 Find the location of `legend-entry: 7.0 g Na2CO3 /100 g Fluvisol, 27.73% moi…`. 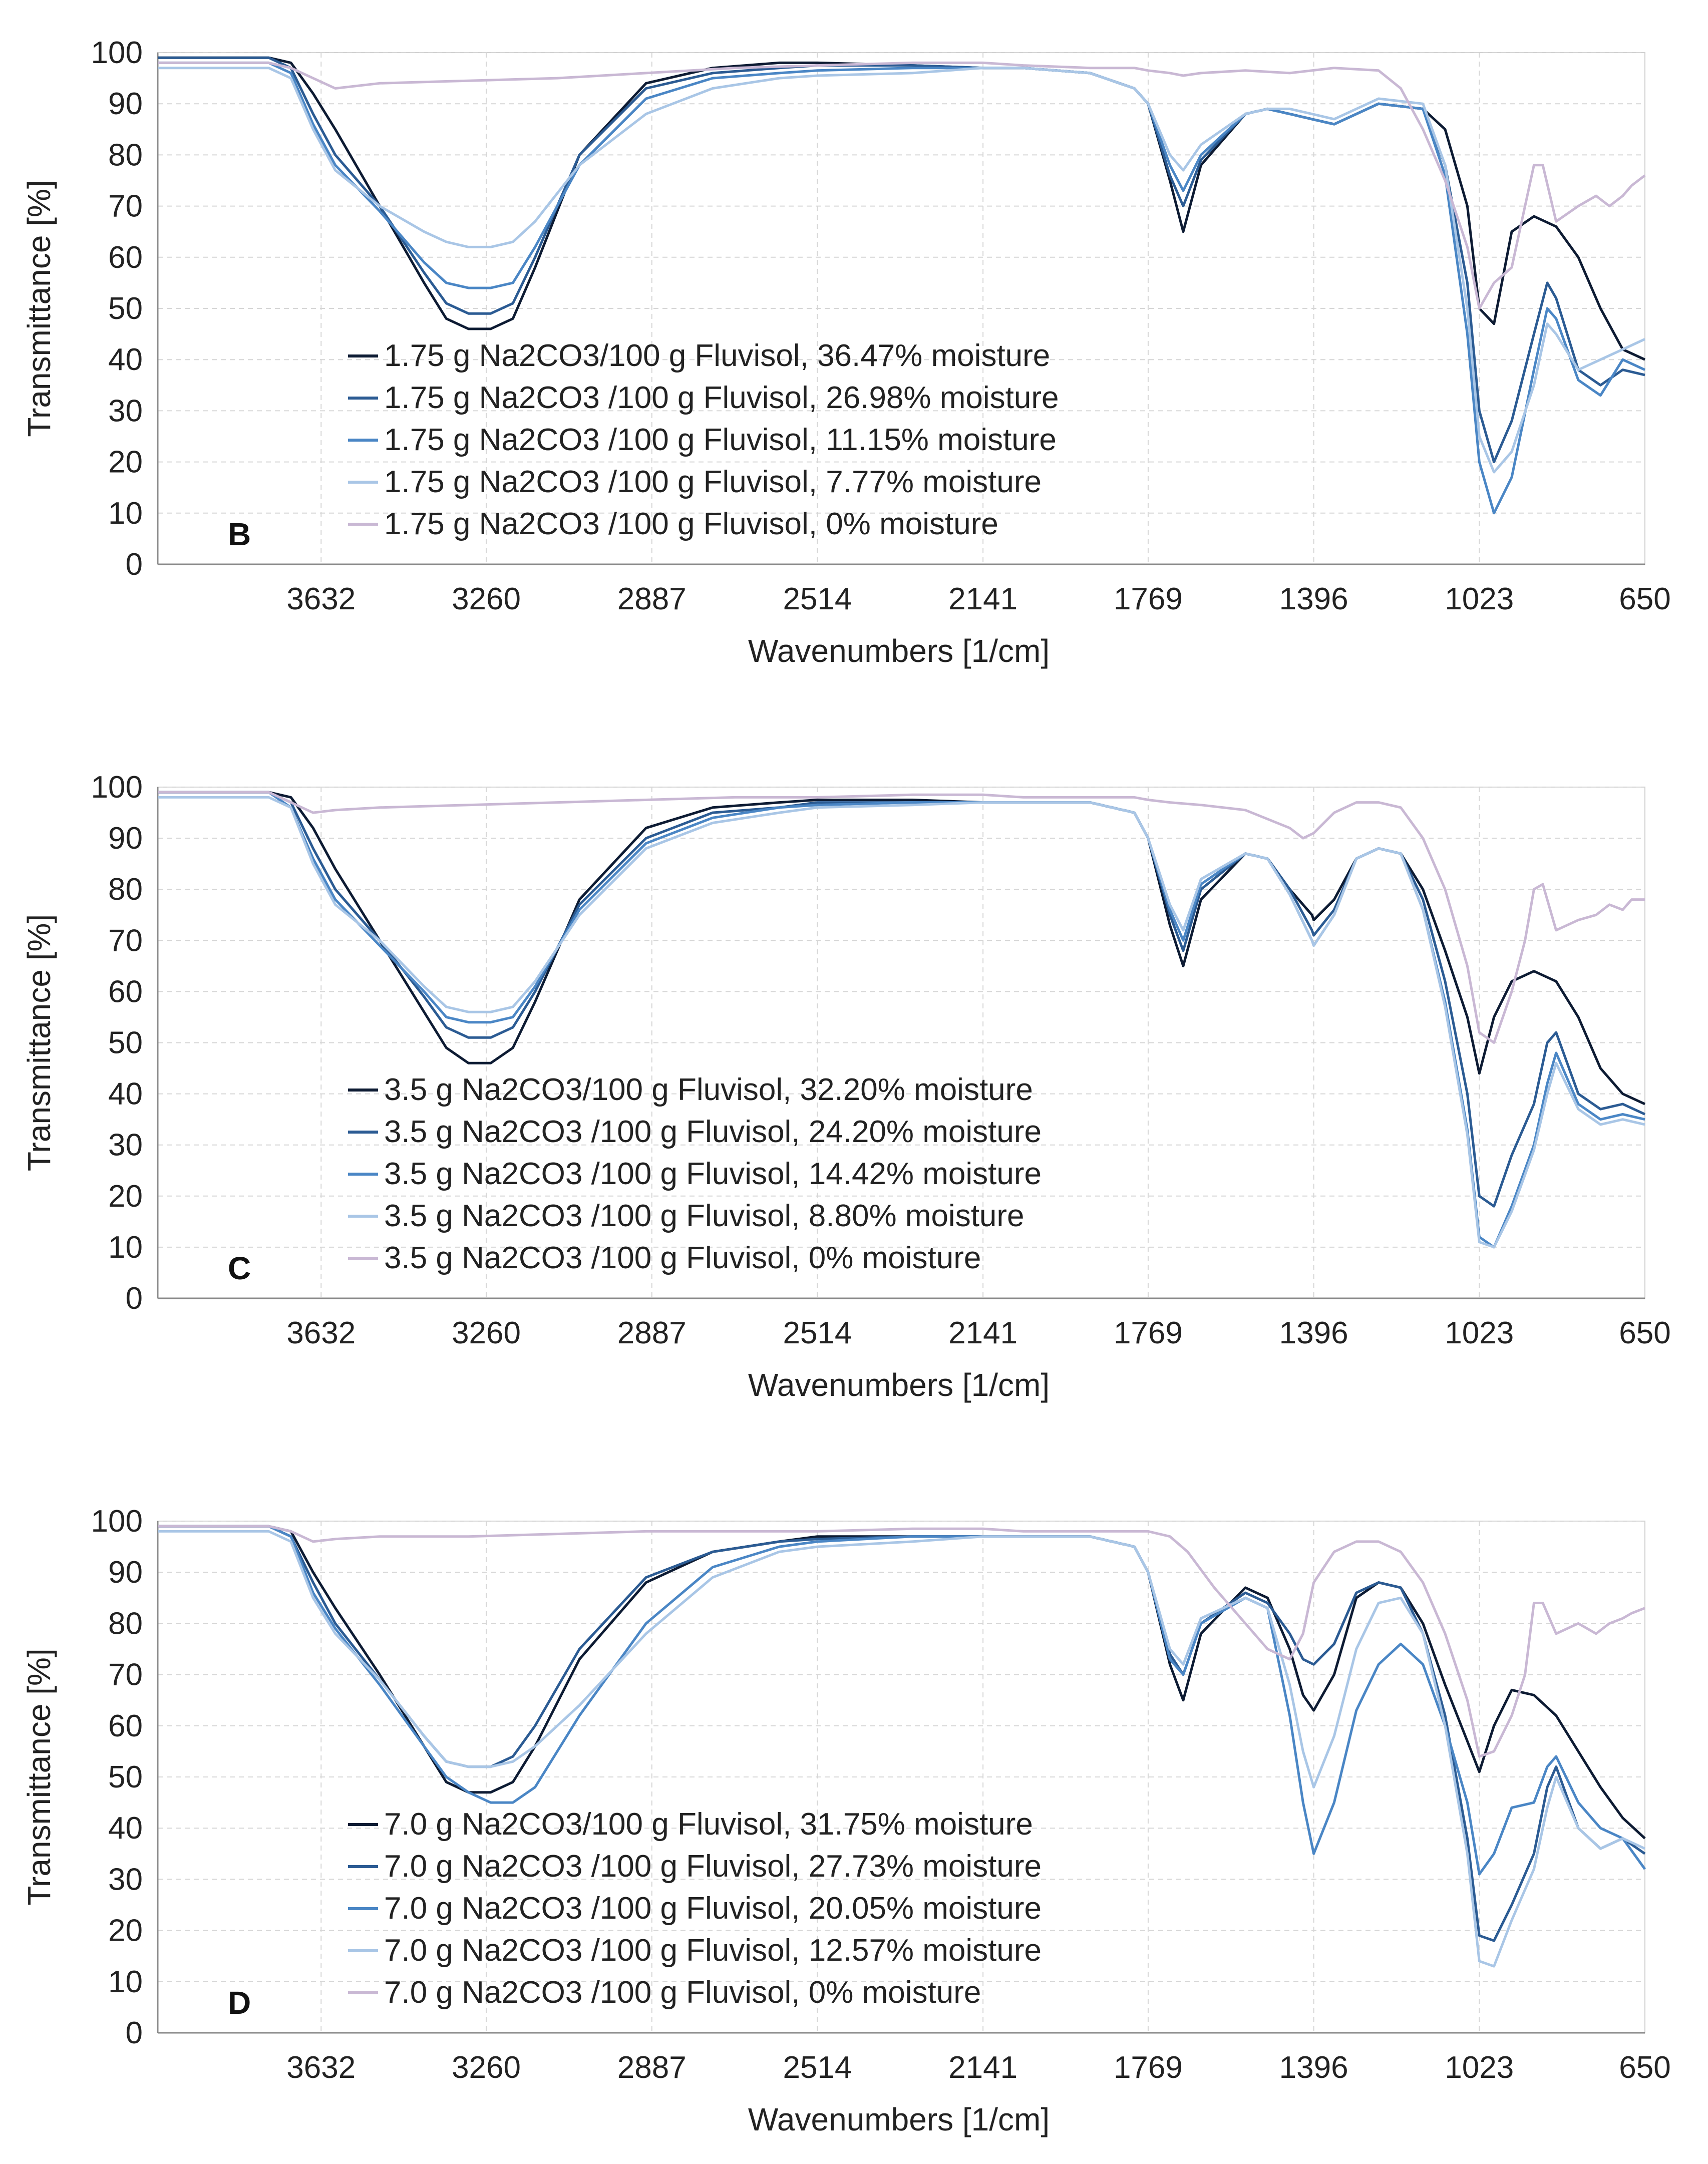

legend-entry: 7.0 g Na2CO3 /100 g Fluvisol, 27.73% moi… is located at coordinates (713, 1866).